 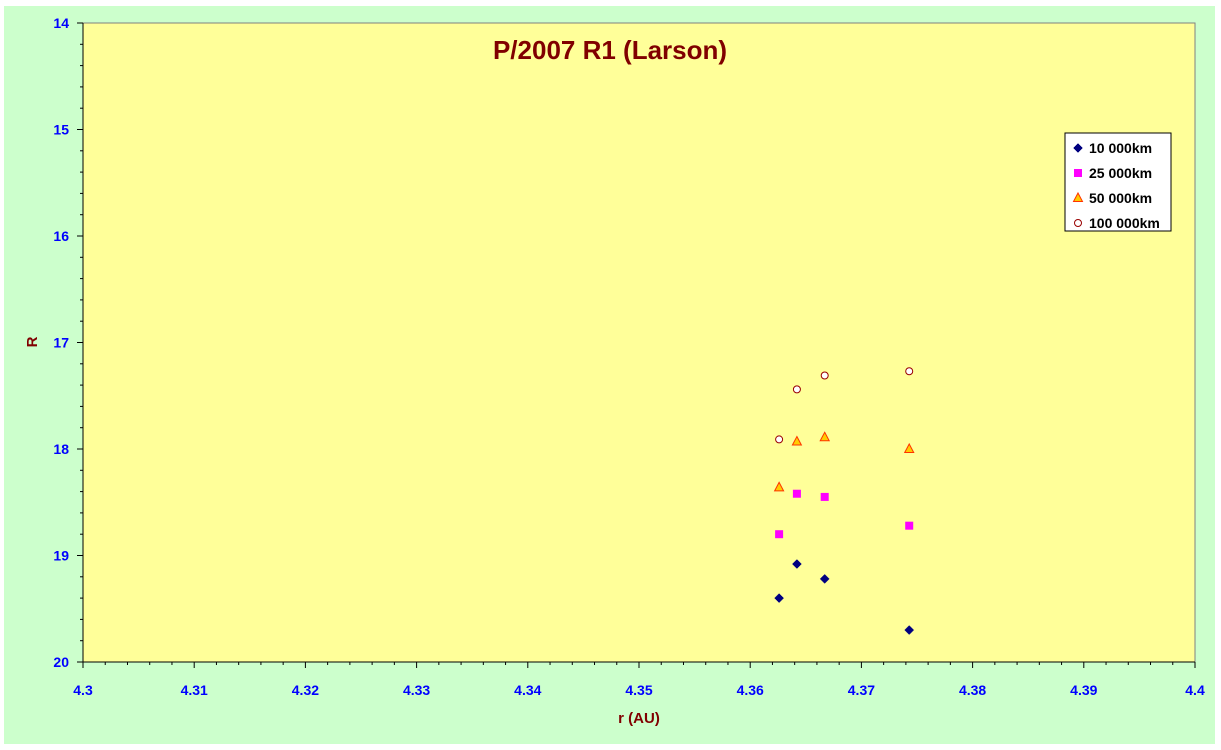 I want to click on legend-items: 10 000km 25 000km 50 000km 100 000km, so click(x=1116, y=185).